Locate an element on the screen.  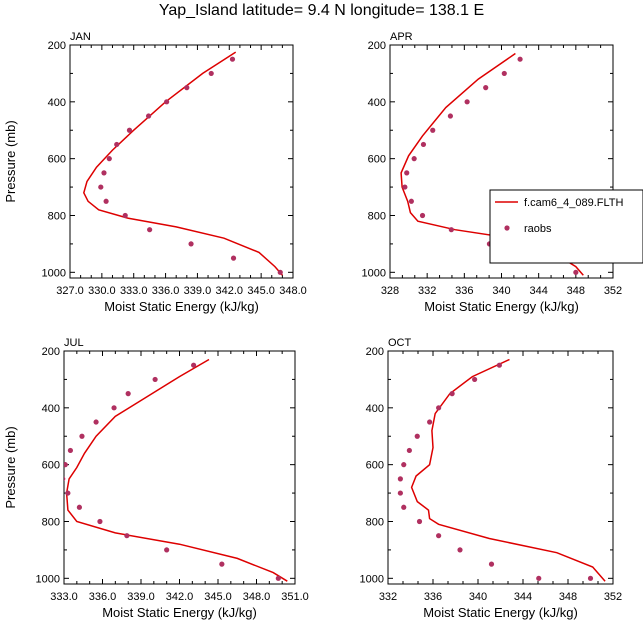
panel-label: JUL is located at coordinates (74, 343).